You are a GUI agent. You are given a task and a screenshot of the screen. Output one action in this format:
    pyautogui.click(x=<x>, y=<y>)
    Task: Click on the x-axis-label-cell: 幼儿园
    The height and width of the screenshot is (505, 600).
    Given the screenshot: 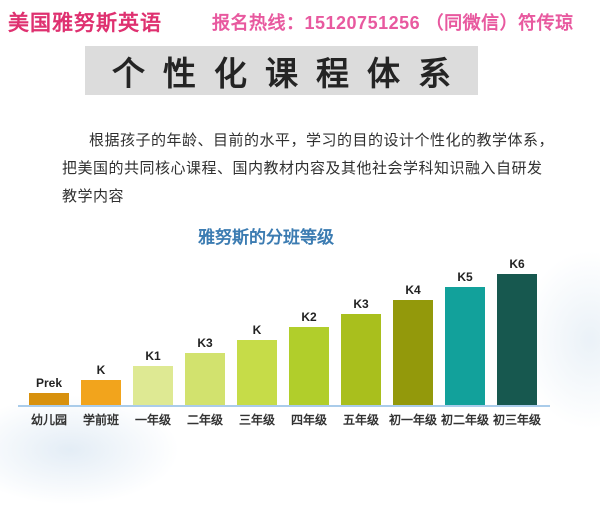 What is the action you would take?
    pyautogui.click(x=49, y=419)
    